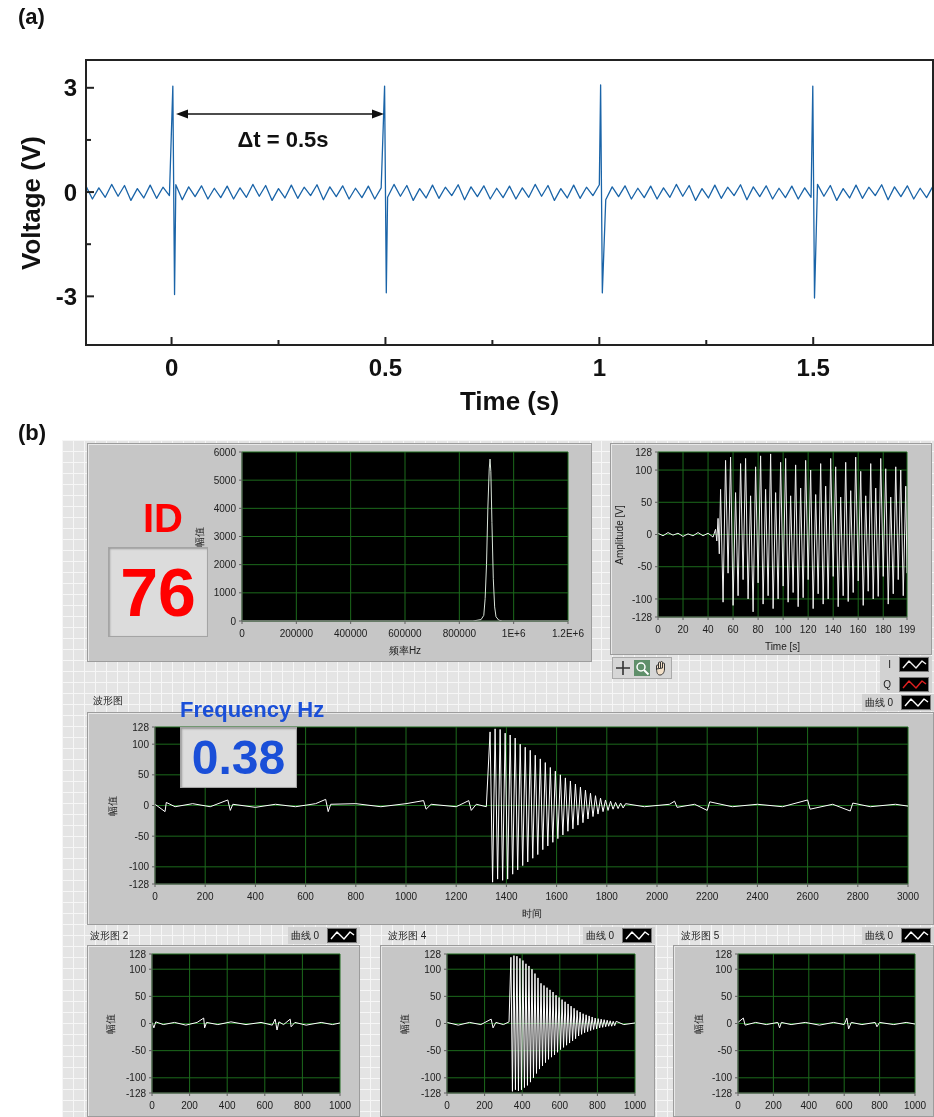 Image resolution: width=934 pixels, height=1117 pixels. I want to click on text: ID, so click(163, 518).